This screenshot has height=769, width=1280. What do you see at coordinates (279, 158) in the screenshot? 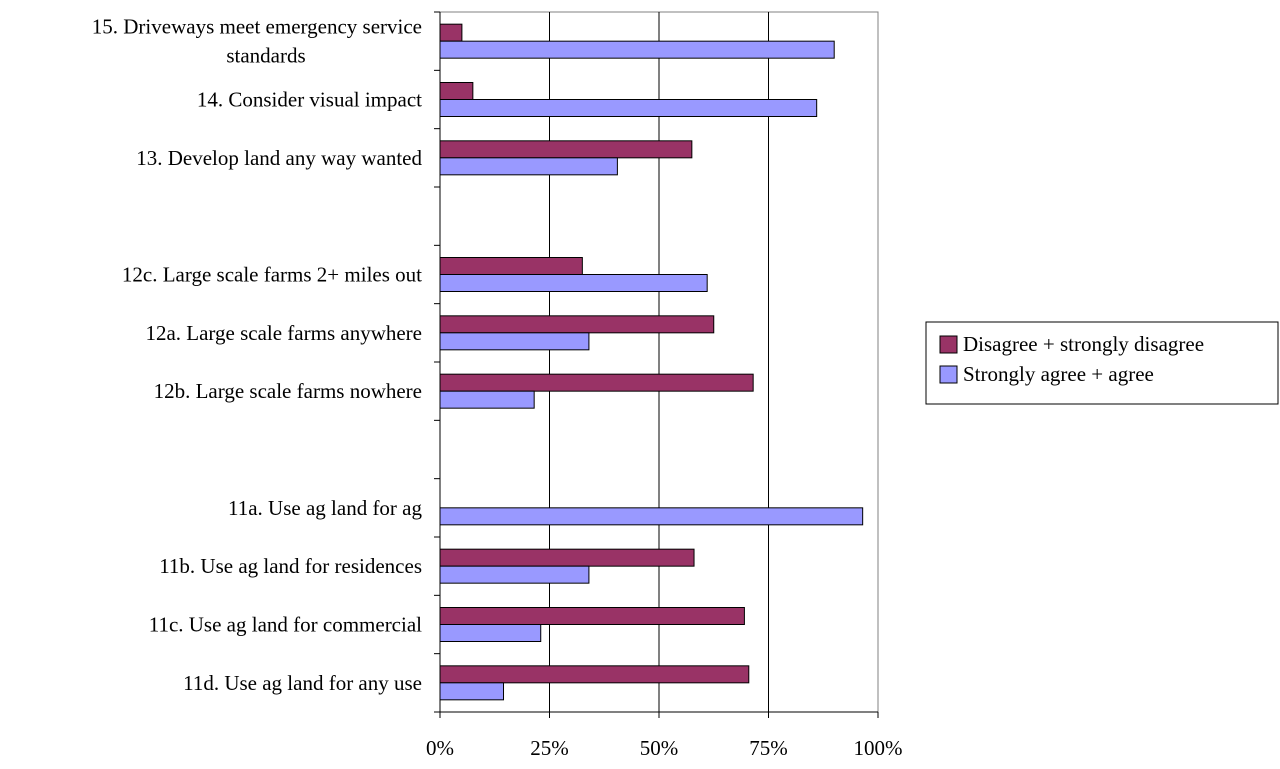
I see `category-label: 13. Develop land any way wanted` at bounding box center [279, 158].